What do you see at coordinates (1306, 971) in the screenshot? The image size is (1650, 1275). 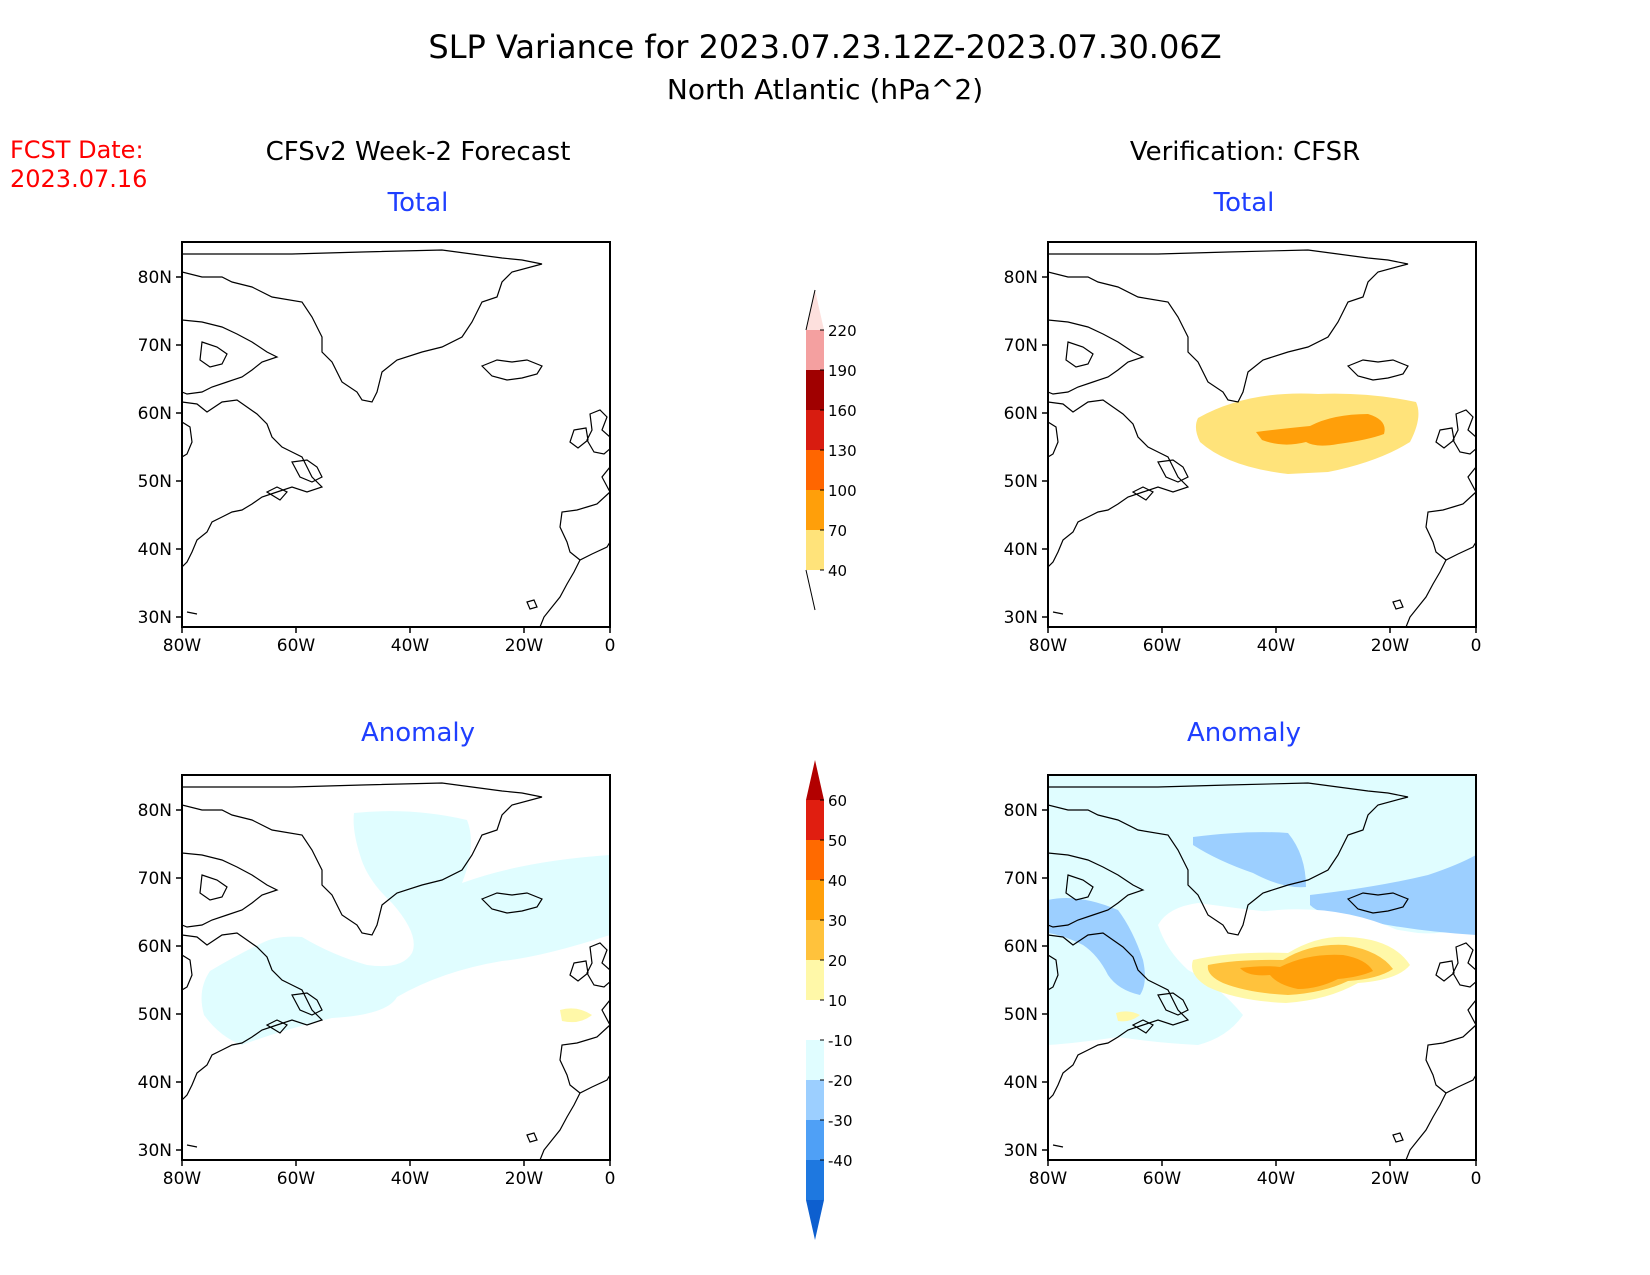 I see `verification-pos30-region` at bounding box center [1306, 971].